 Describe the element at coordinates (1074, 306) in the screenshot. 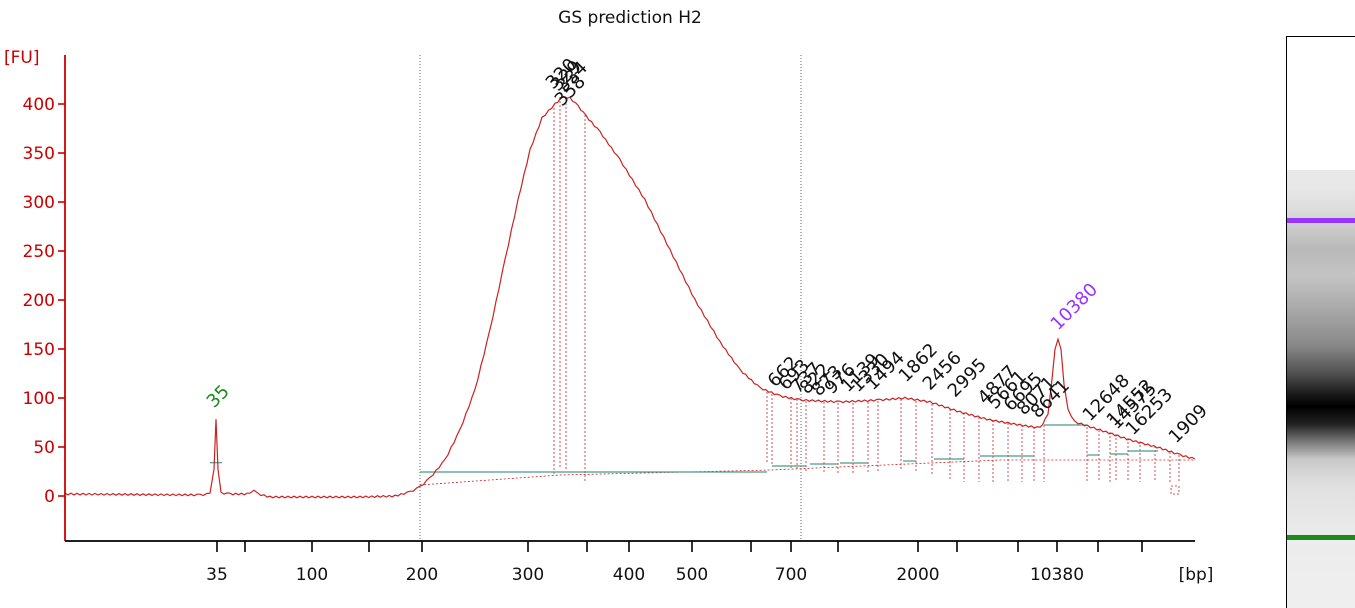

I see `upper-marker-label: 10380` at that location.